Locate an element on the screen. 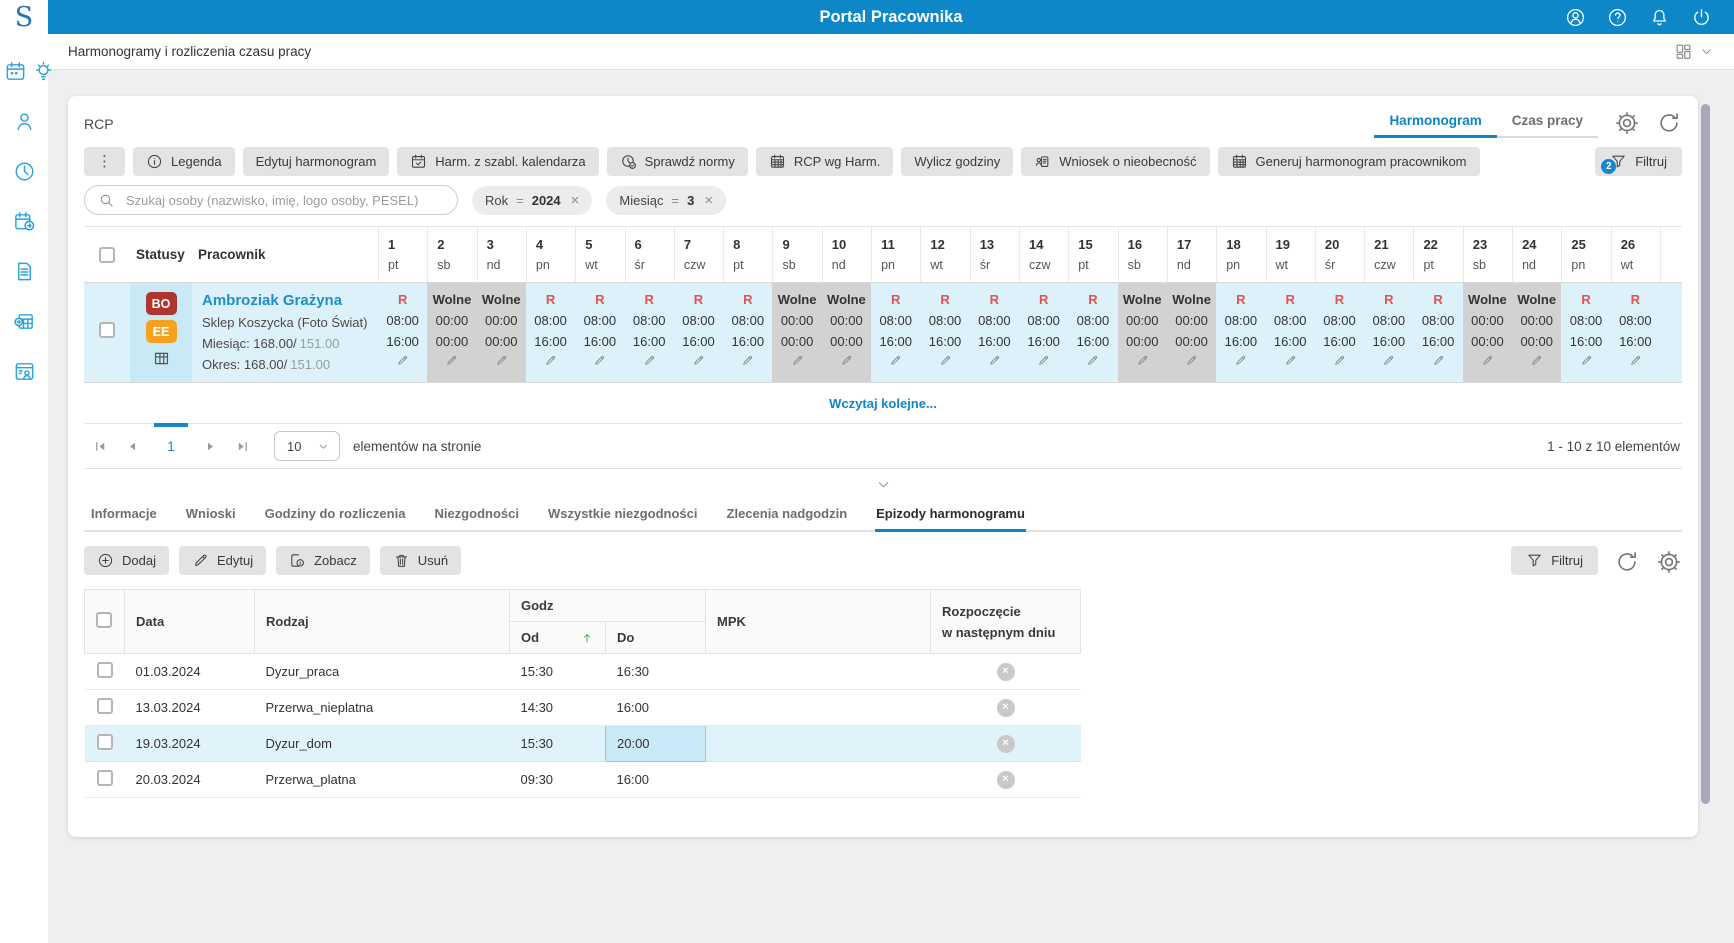 This screenshot has width=1734, height=943. chevron-down-icon is located at coordinates (1706, 51).